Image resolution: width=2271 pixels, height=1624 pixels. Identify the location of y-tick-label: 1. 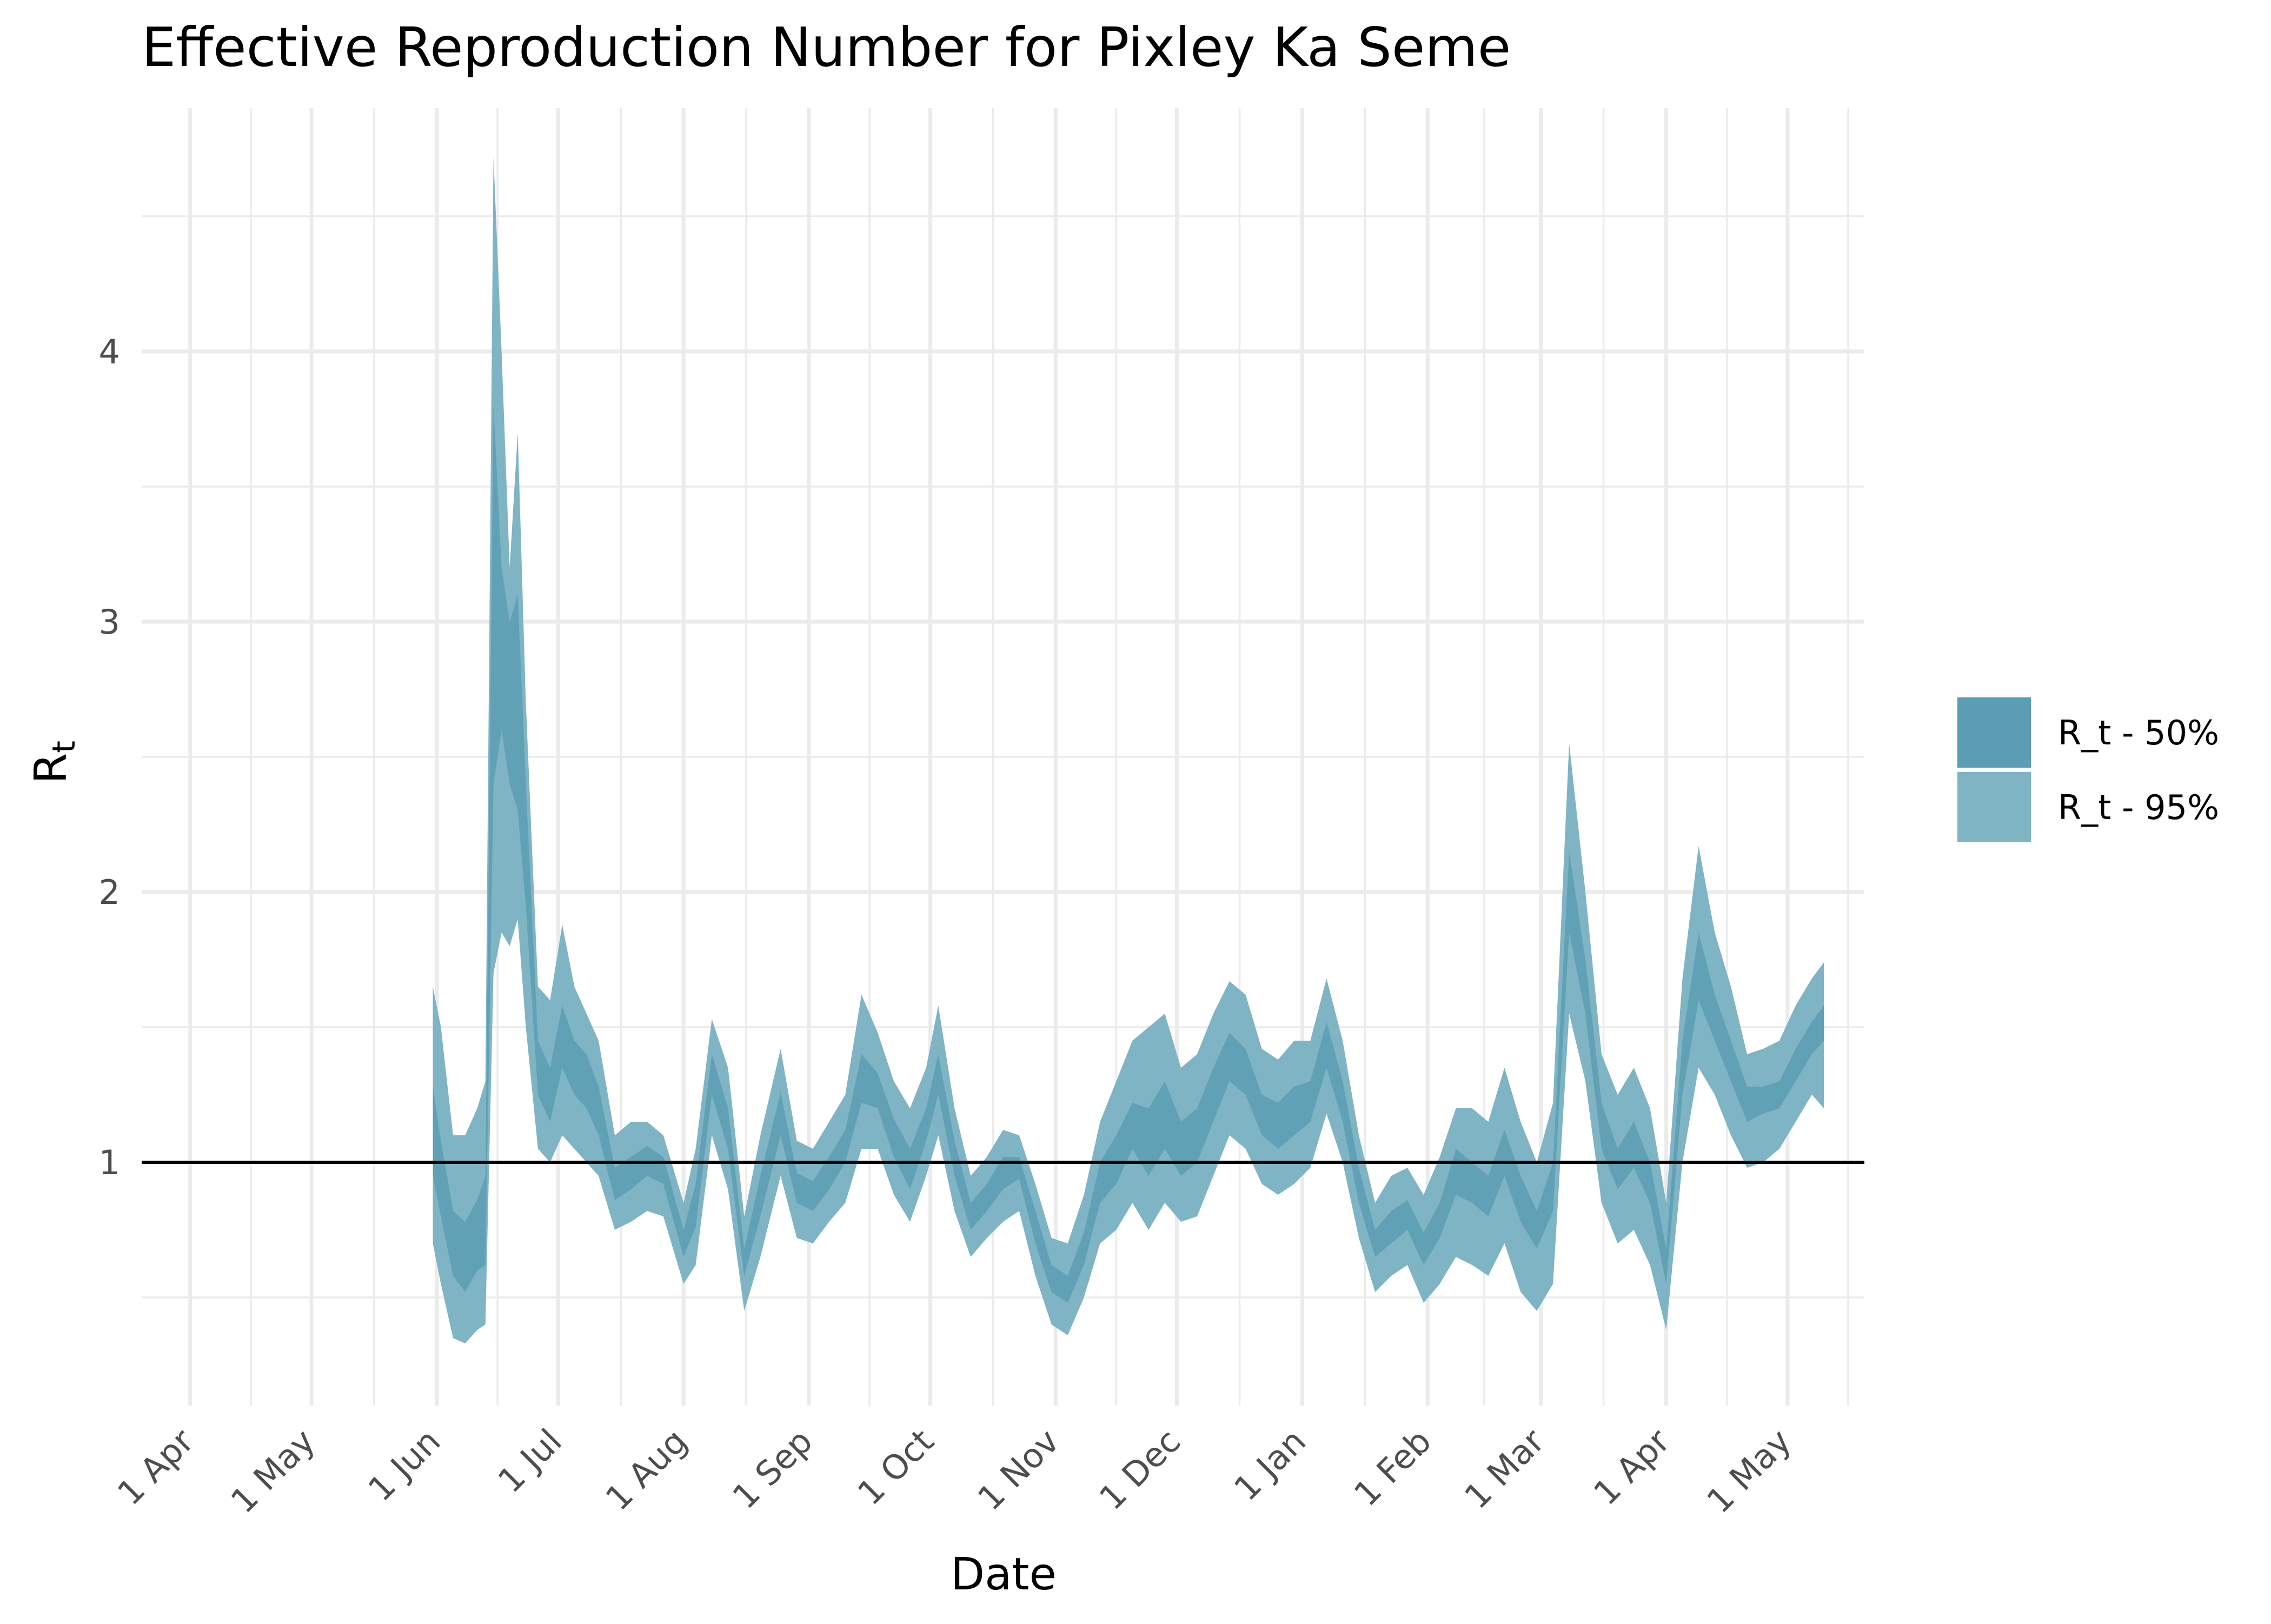
(109, 1162).